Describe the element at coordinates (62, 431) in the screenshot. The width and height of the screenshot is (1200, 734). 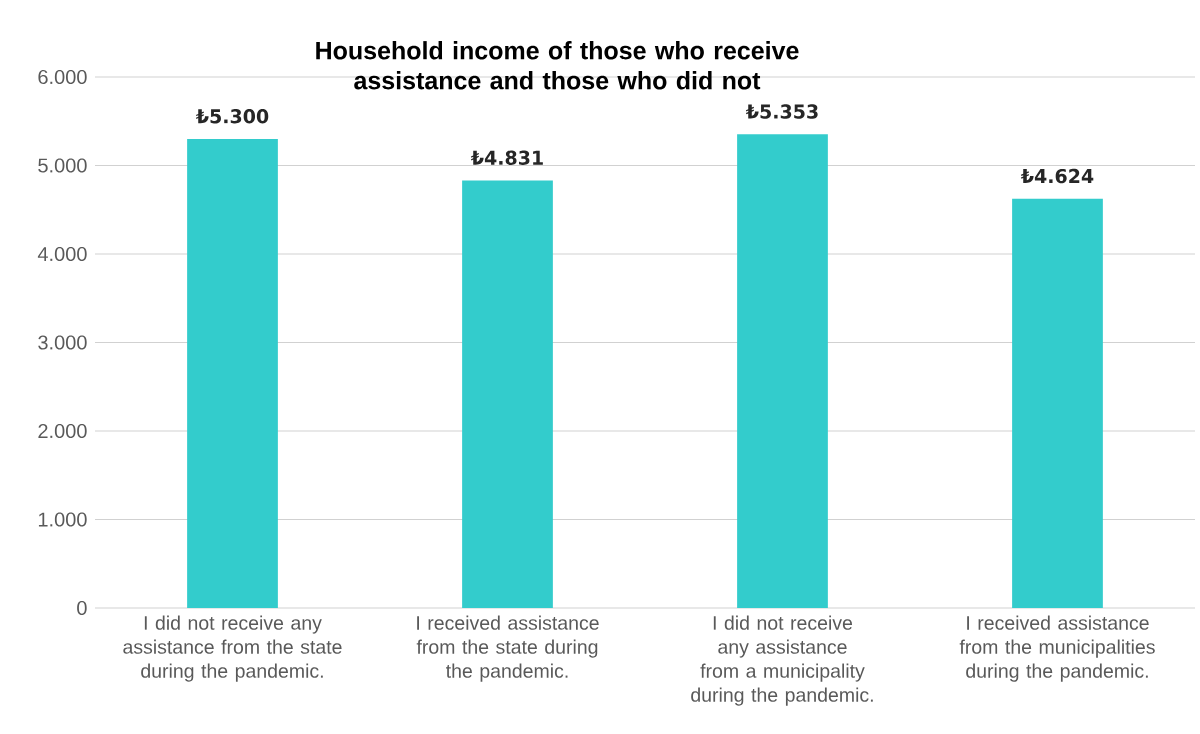
I see `y-tick-label: 2.000` at that location.